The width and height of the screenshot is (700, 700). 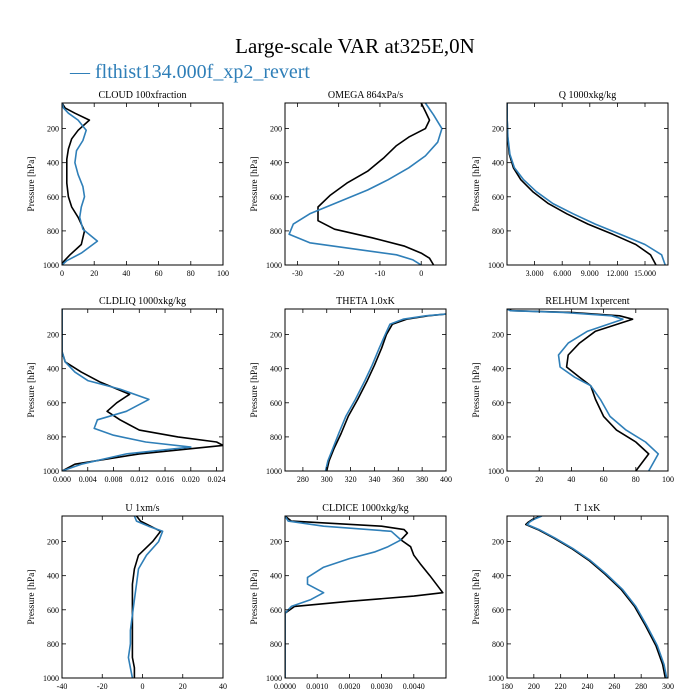 I want to click on legend-entry: — flthist134.000f_xp2_revert, so click(x=189, y=72).